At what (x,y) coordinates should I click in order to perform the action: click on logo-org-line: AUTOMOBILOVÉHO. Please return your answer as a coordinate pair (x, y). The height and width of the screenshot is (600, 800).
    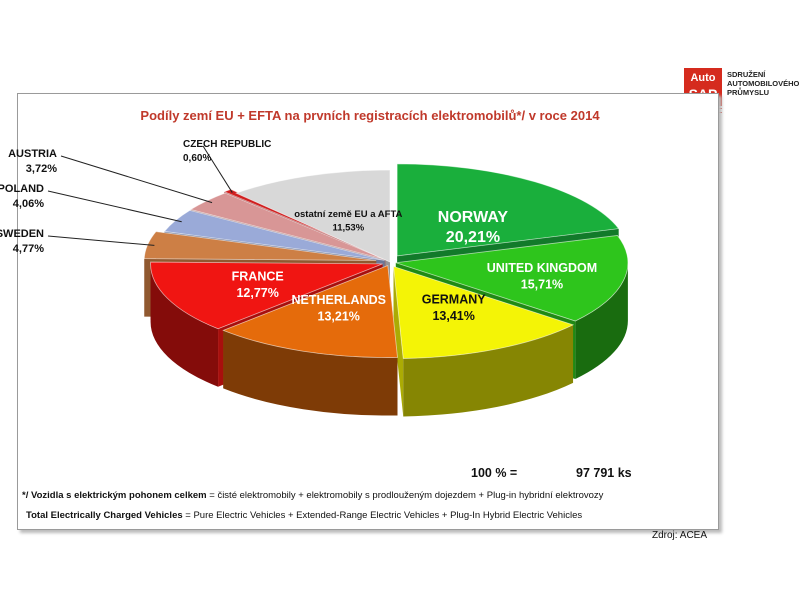
    Looking at the image, I should click on (763, 83).